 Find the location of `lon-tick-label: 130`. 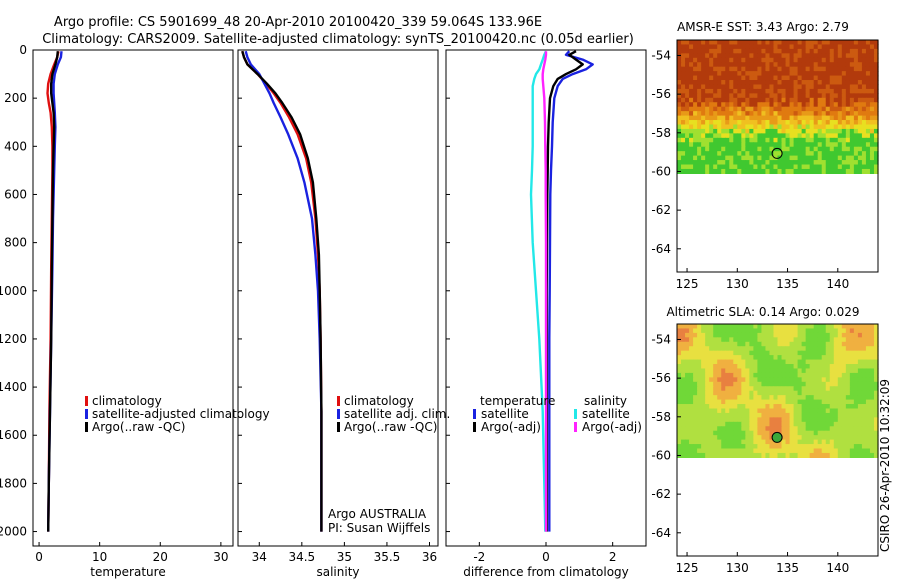

lon-tick-label: 130 is located at coordinates (737, 568).